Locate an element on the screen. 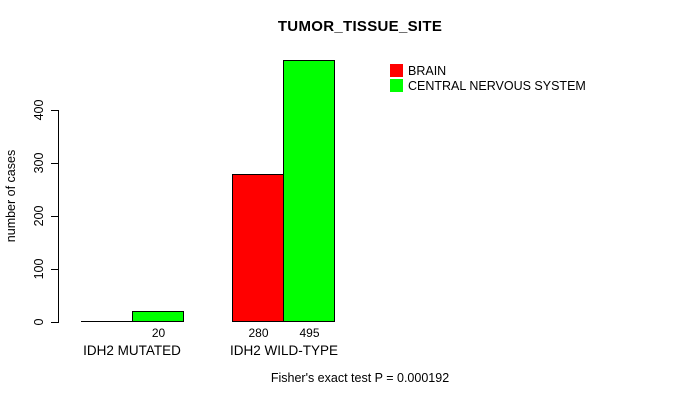 The height and width of the screenshot is (400, 690). y-axis-tick-label: 200 is located at coordinates (39, 216).